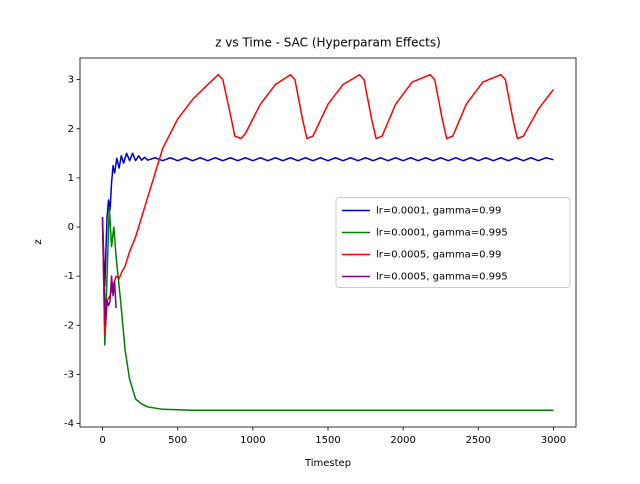 The image size is (640, 484). What do you see at coordinates (402, 440) in the screenshot?
I see `x-tick-label: 2000` at bounding box center [402, 440].